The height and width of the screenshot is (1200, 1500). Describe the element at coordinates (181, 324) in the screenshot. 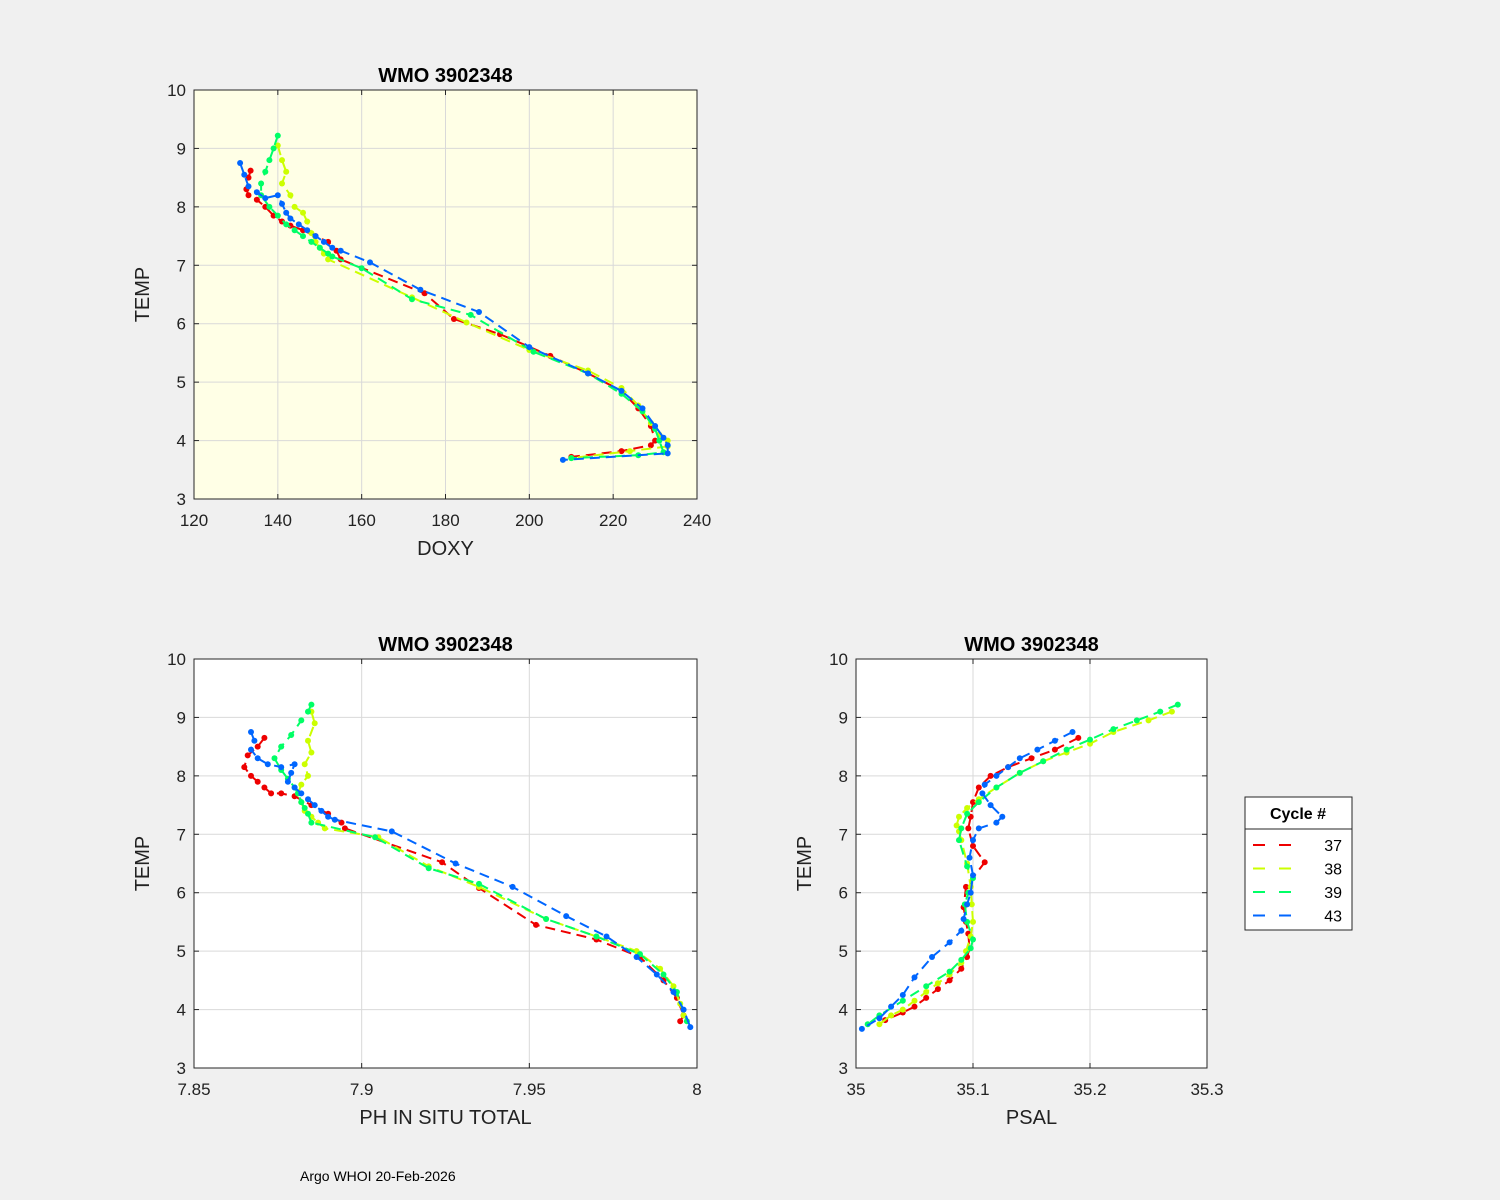

I see `y-tick-label: 6` at that location.